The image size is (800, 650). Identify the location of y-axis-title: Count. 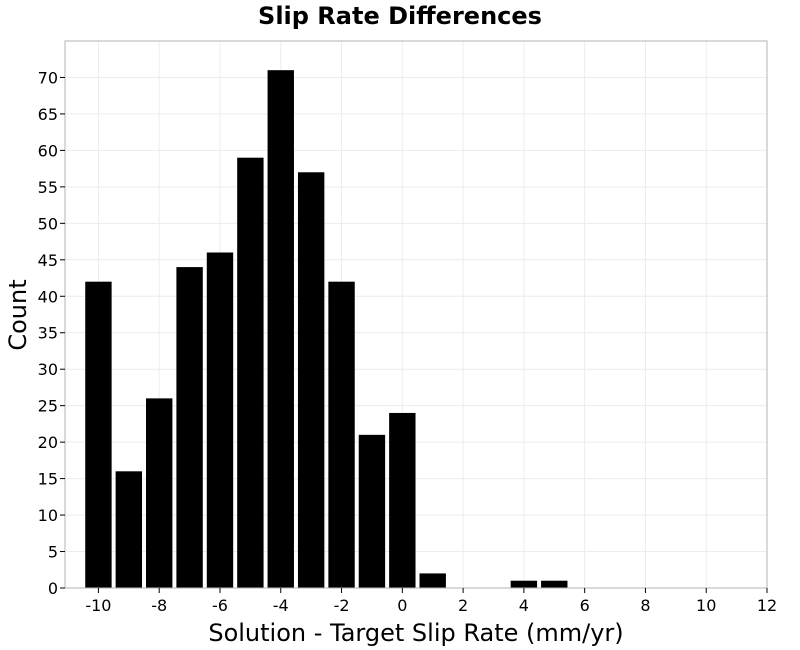
(18, 314).